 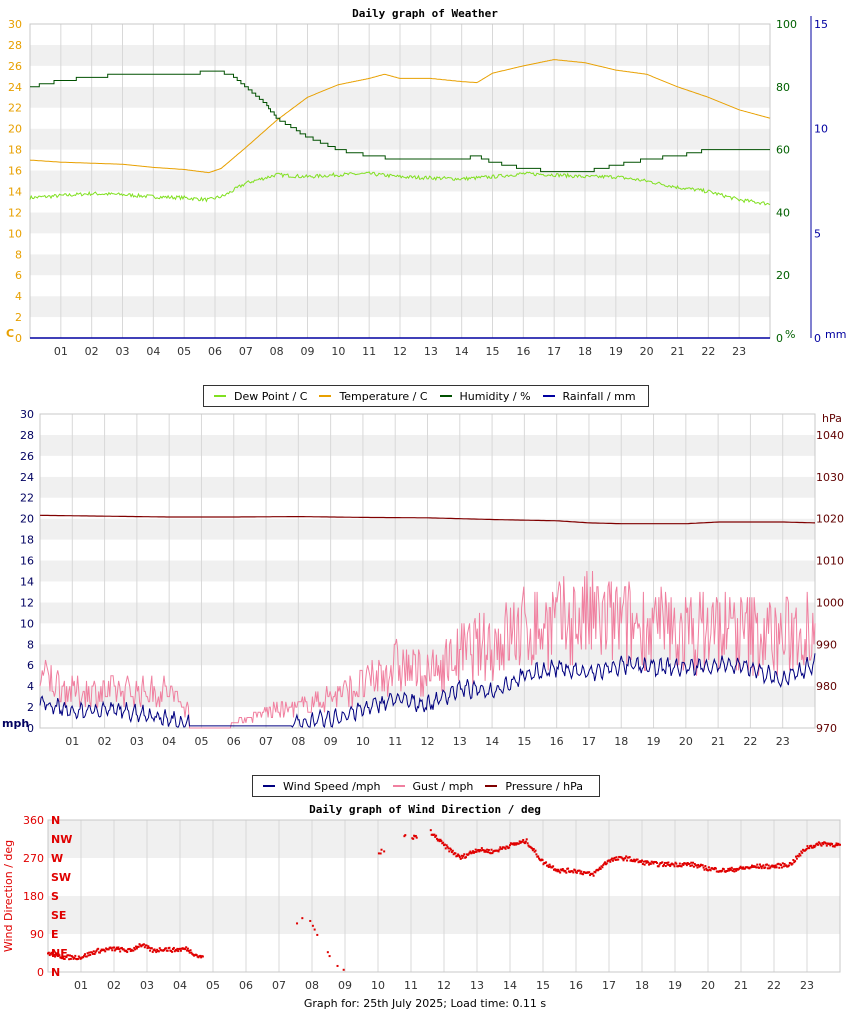 I want to click on direction-x-tick: 21, so click(x=741, y=985).